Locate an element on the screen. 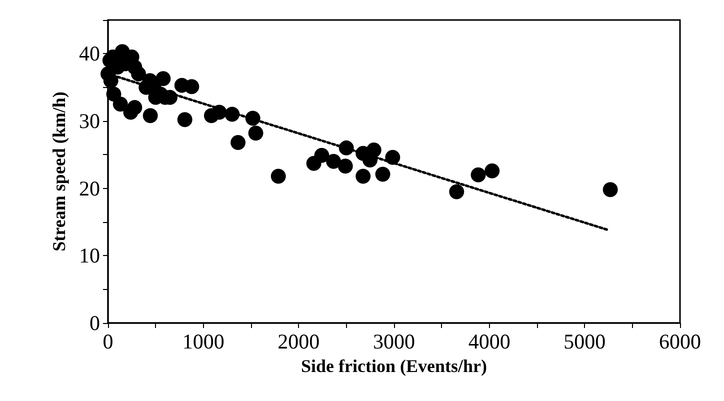  x-tick-label: 1000 is located at coordinates (203, 342).